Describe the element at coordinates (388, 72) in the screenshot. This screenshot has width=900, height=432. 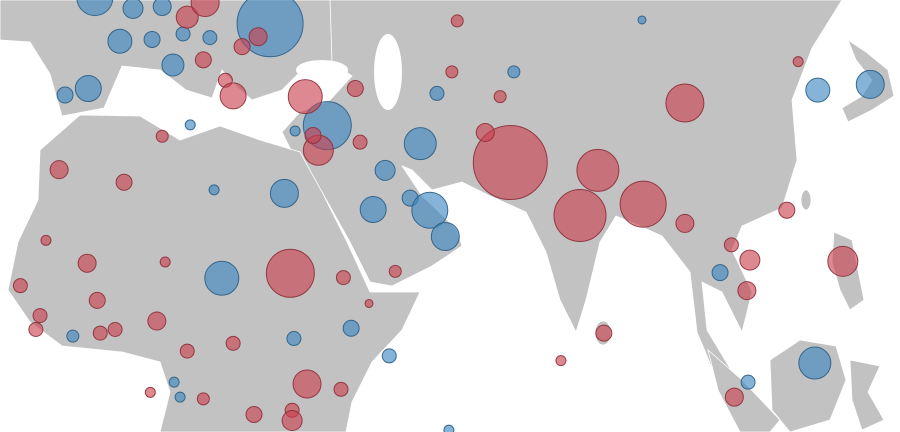
I see `caspian-sea` at that location.